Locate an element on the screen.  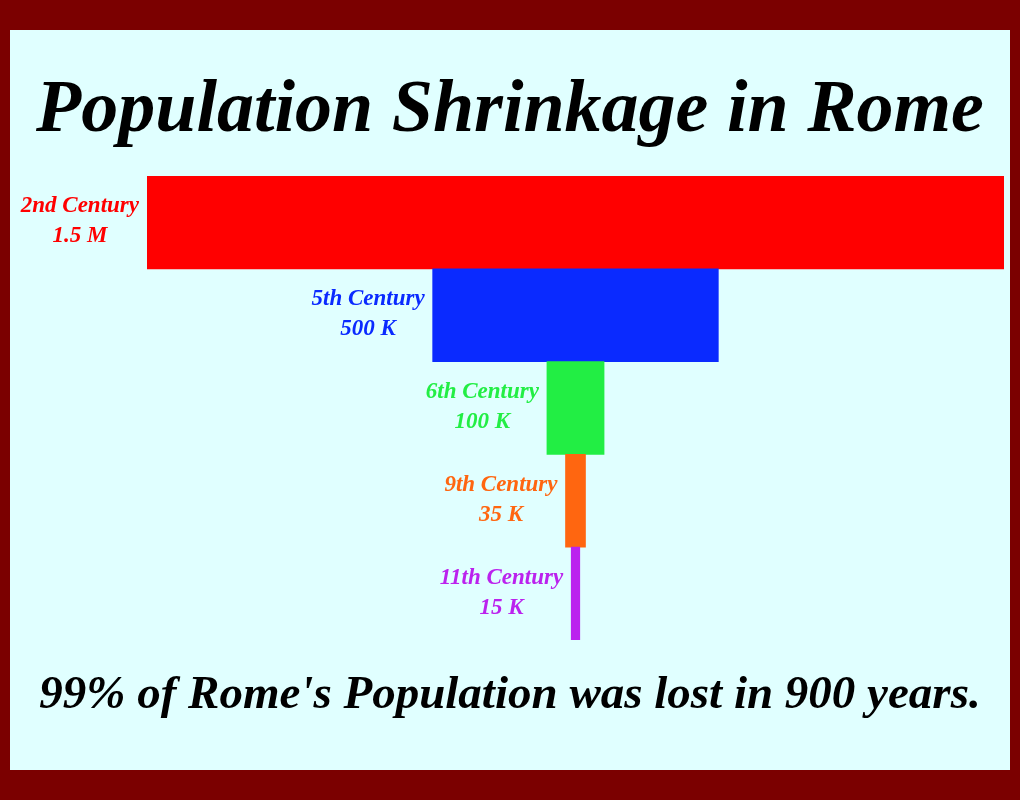
data-label: 15 K is located at coordinates (502, 606).